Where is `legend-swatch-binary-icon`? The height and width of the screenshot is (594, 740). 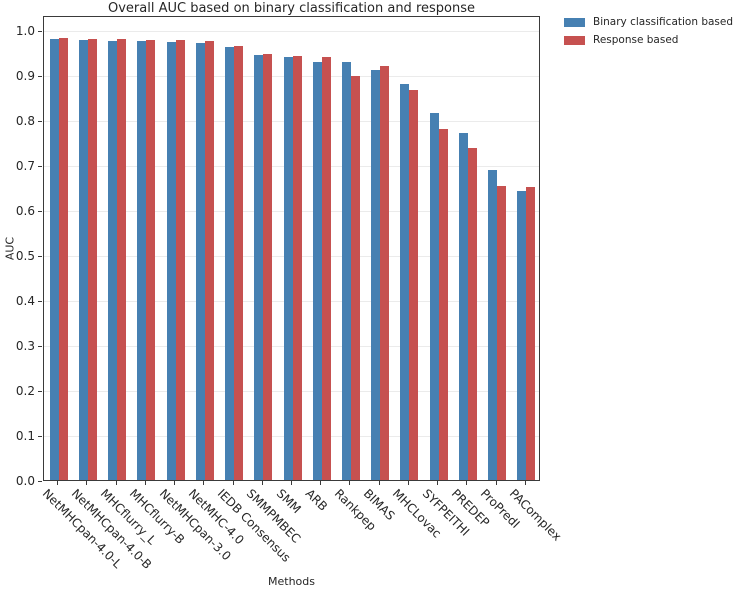
legend-swatch-binary-icon is located at coordinates (574, 22).